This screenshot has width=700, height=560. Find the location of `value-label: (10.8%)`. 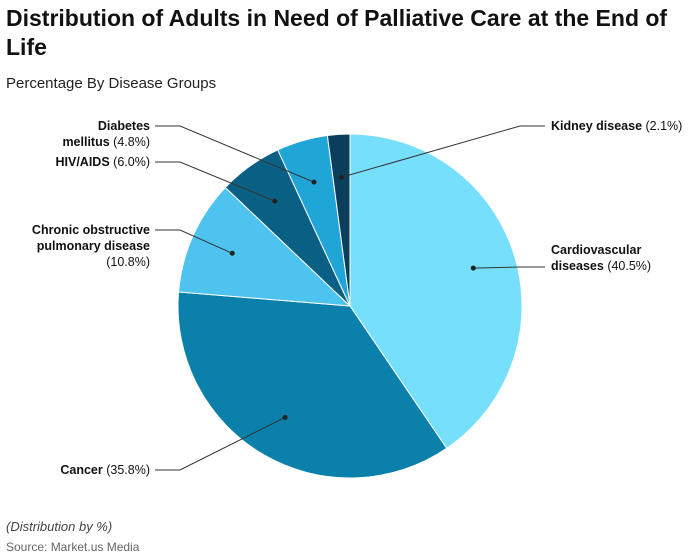

value-label: (10.8%) is located at coordinates (128, 262).